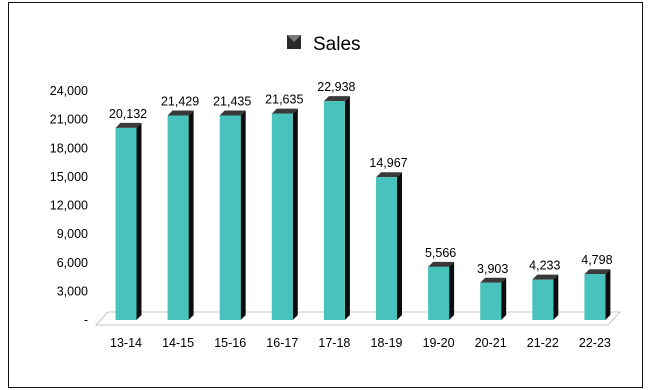  Describe the element at coordinates (491, 343) in the screenshot. I see `x-tick-label: 20-21` at that location.